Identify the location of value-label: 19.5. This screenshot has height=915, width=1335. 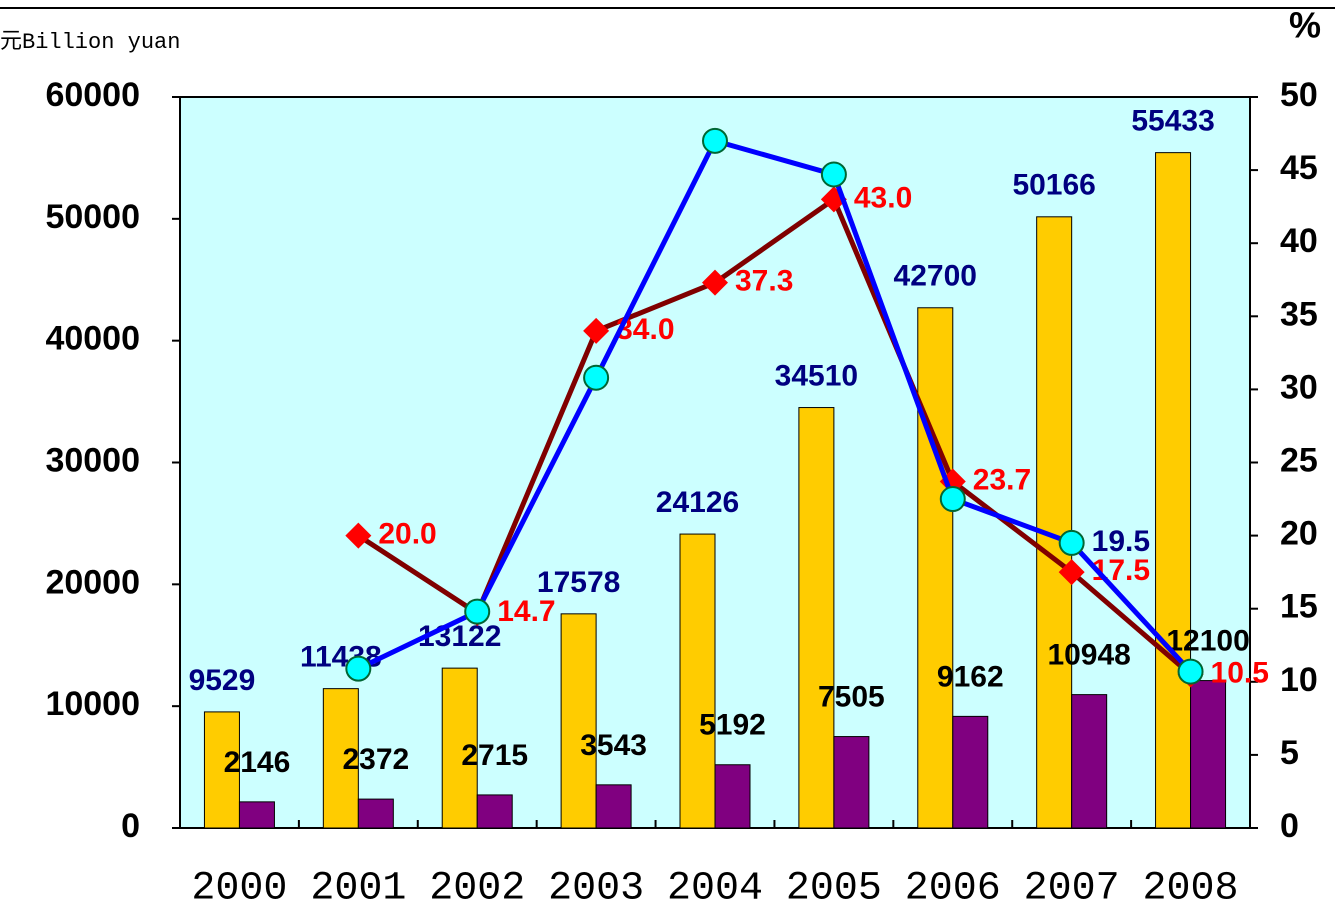
(1121, 541).